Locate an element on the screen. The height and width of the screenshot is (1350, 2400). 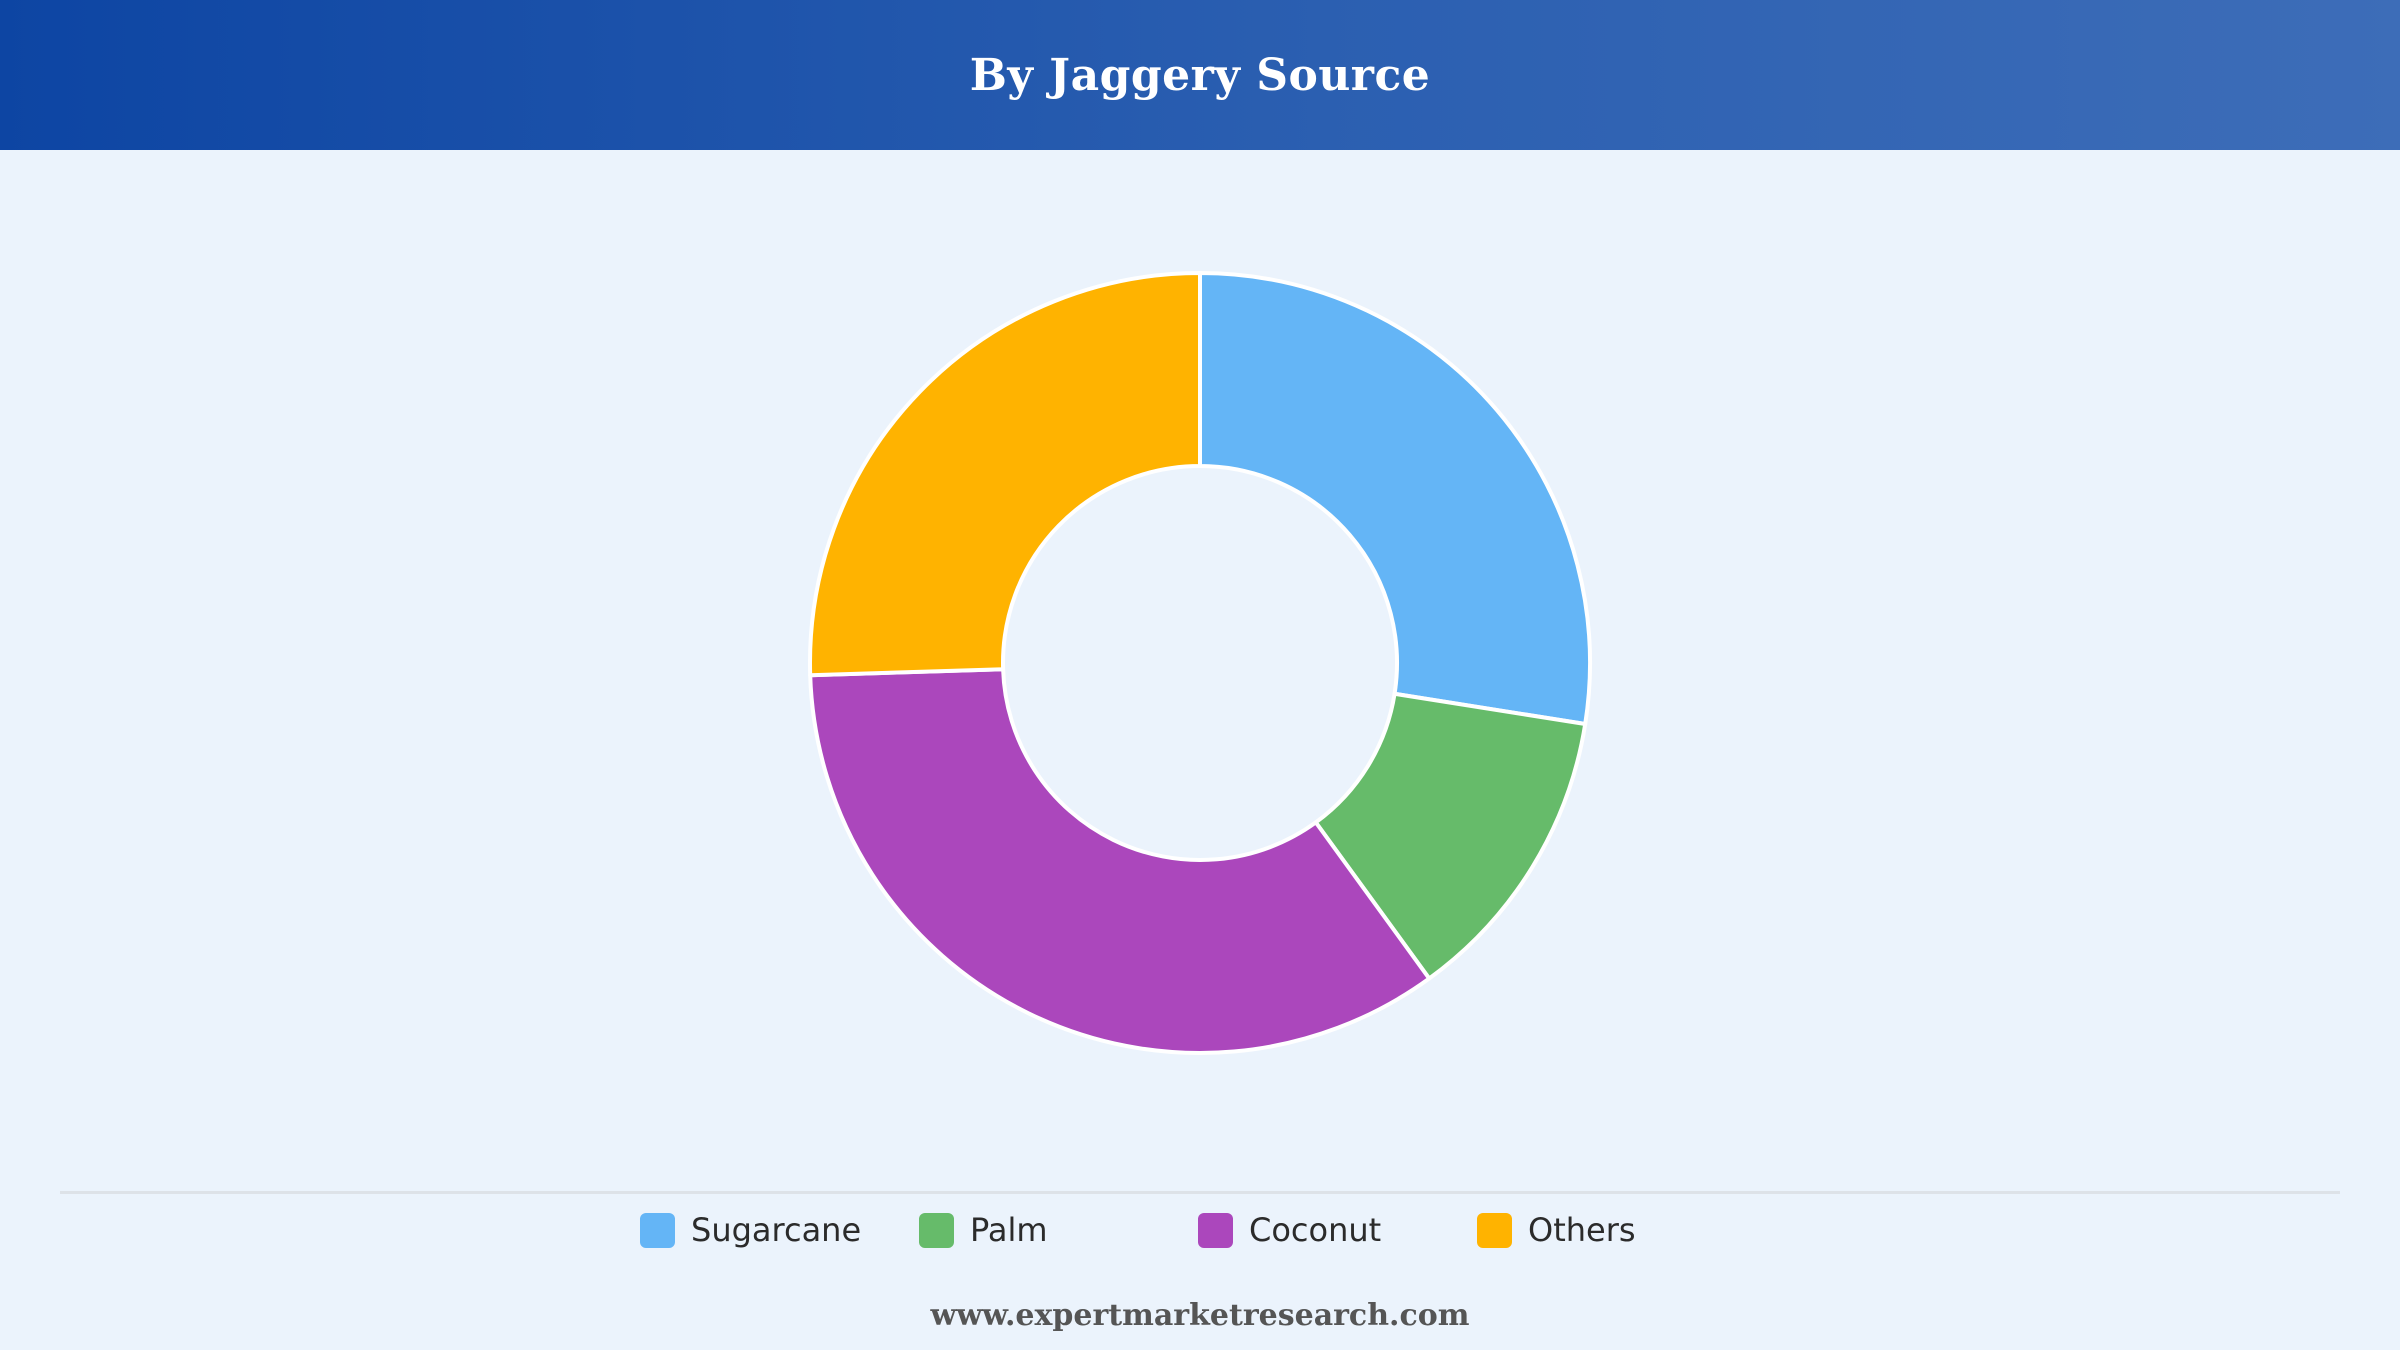
legend-swatch-others is located at coordinates (1494, 1230).